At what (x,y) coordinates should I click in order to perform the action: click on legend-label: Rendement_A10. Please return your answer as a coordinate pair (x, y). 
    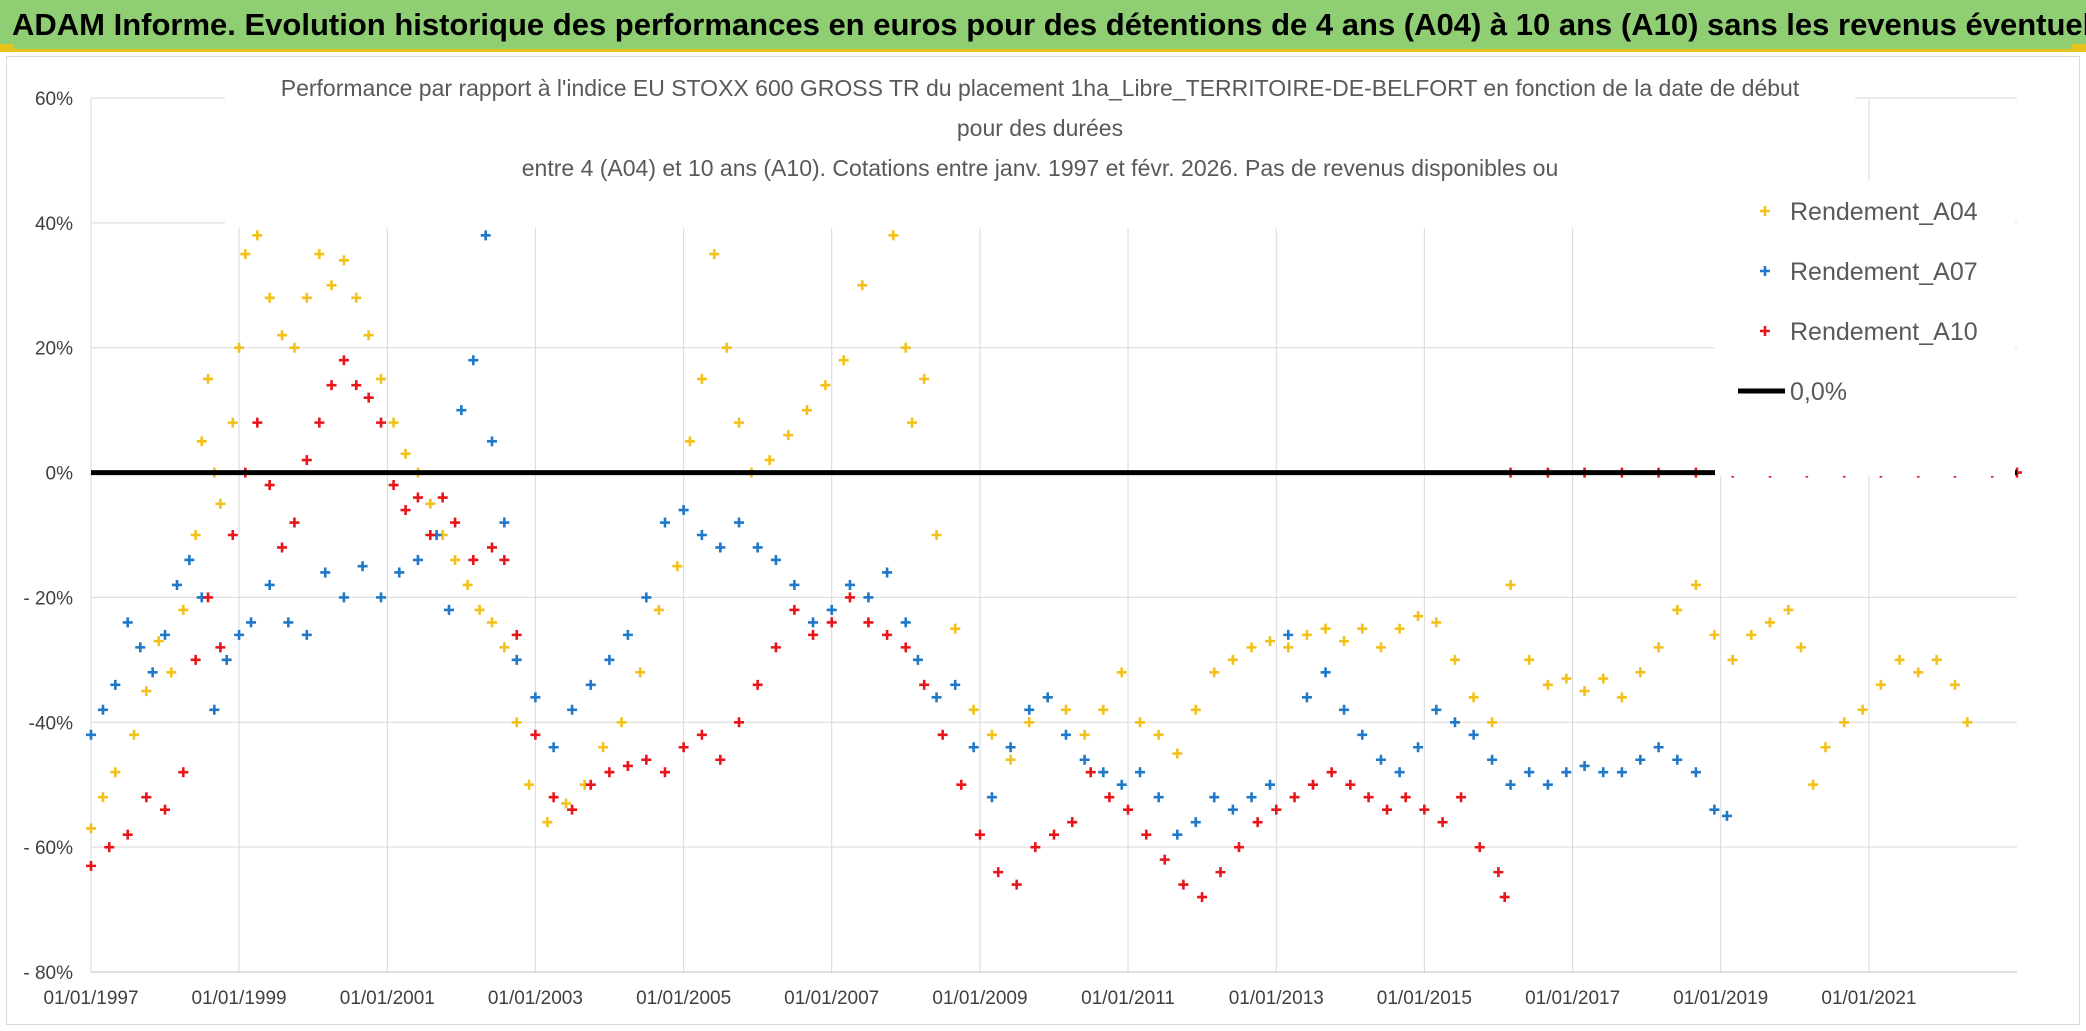
    Looking at the image, I should click on (1884, 332).